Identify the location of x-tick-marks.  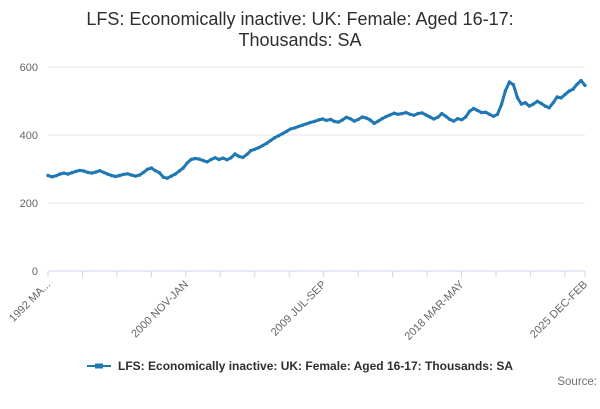
(316, 274).